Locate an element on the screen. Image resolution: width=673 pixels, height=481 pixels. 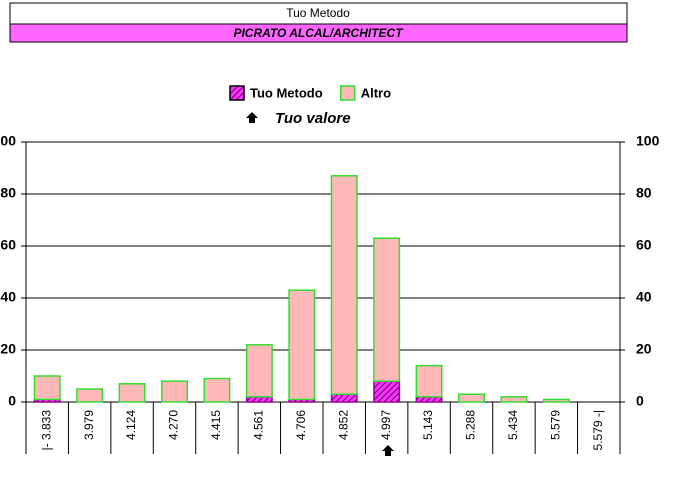
x-tick-label: 3.979 is located at coordinates (89, 425).